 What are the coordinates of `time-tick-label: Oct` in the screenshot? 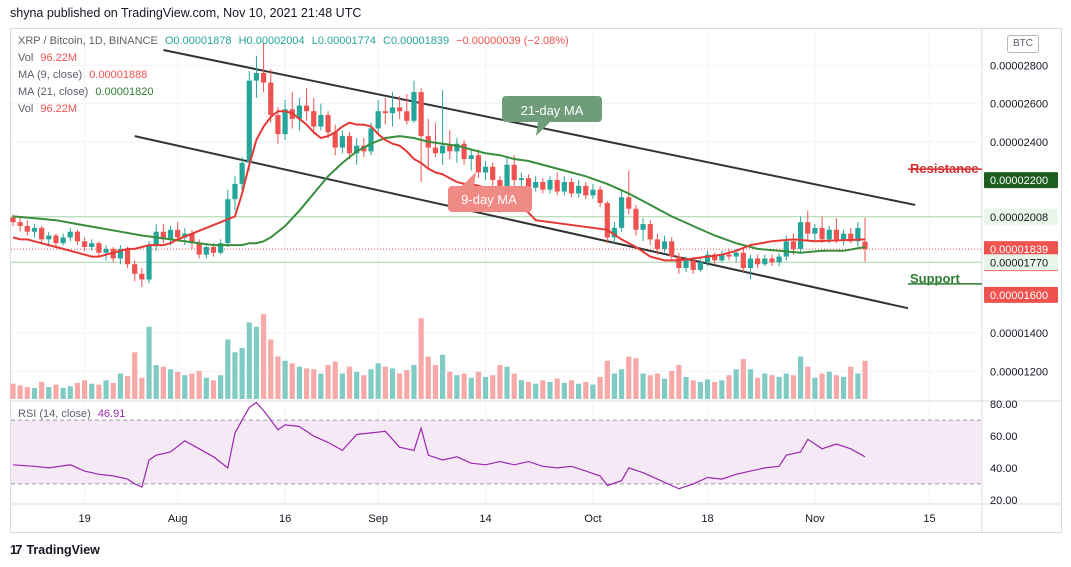 It's located at (592, 519).